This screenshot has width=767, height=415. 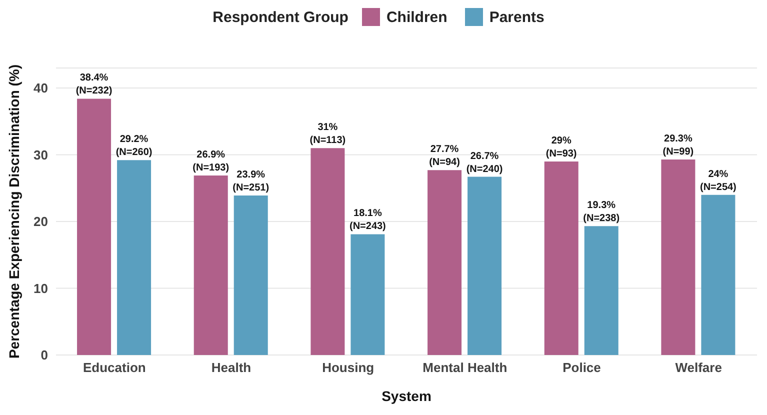 What do you see at coordinates (698, 368) in the screenshot?
I see `x-tick-label: Welfare` at bounding box center [698, 368].